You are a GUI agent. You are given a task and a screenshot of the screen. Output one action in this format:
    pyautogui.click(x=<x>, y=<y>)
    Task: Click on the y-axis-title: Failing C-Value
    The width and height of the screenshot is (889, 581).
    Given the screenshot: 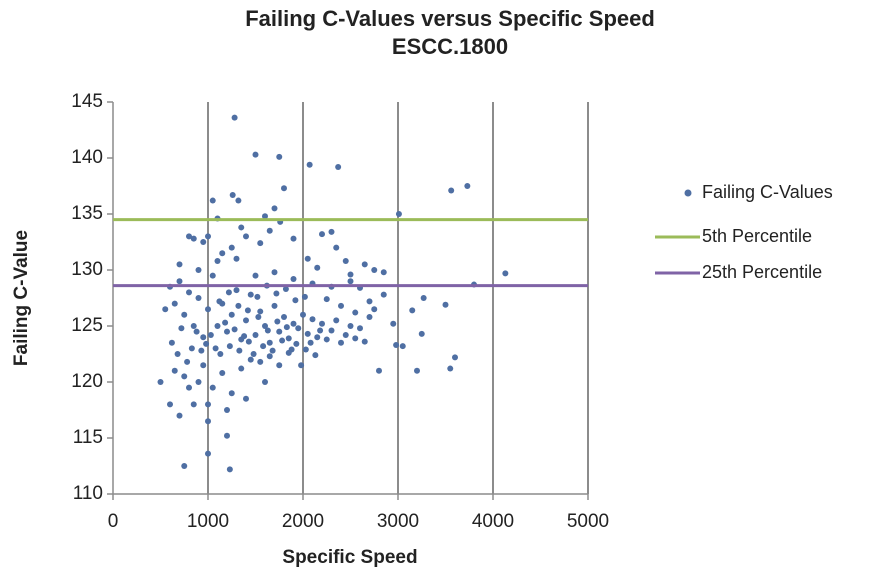 What is the action you would take?
    pyautogui.click(x=21, y=298)
    